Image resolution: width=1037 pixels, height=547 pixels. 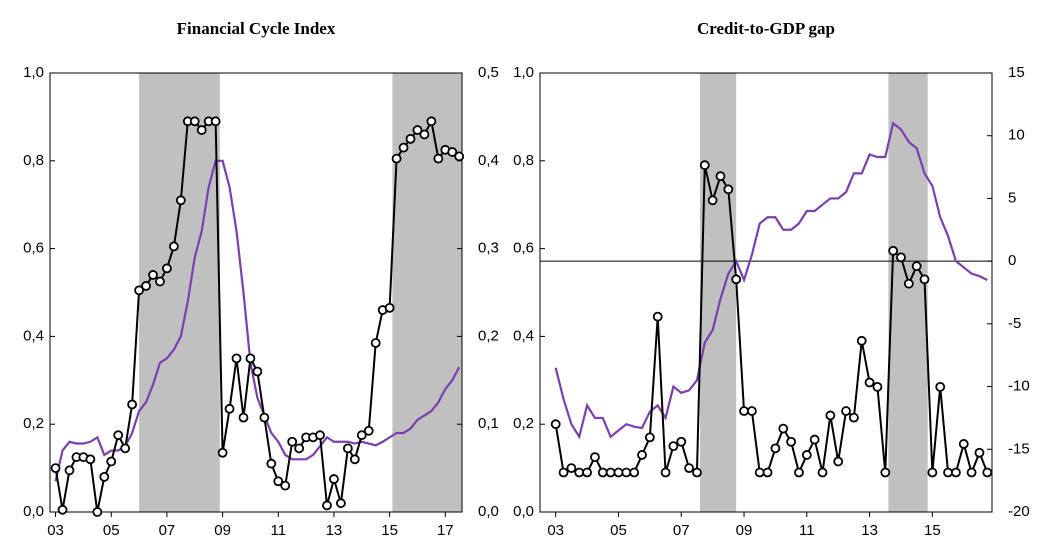 What do you see at coordinates (488, 72) in the screenshot?
I see `y2-tick-label: 0,5` at bounding box center [488, 72].